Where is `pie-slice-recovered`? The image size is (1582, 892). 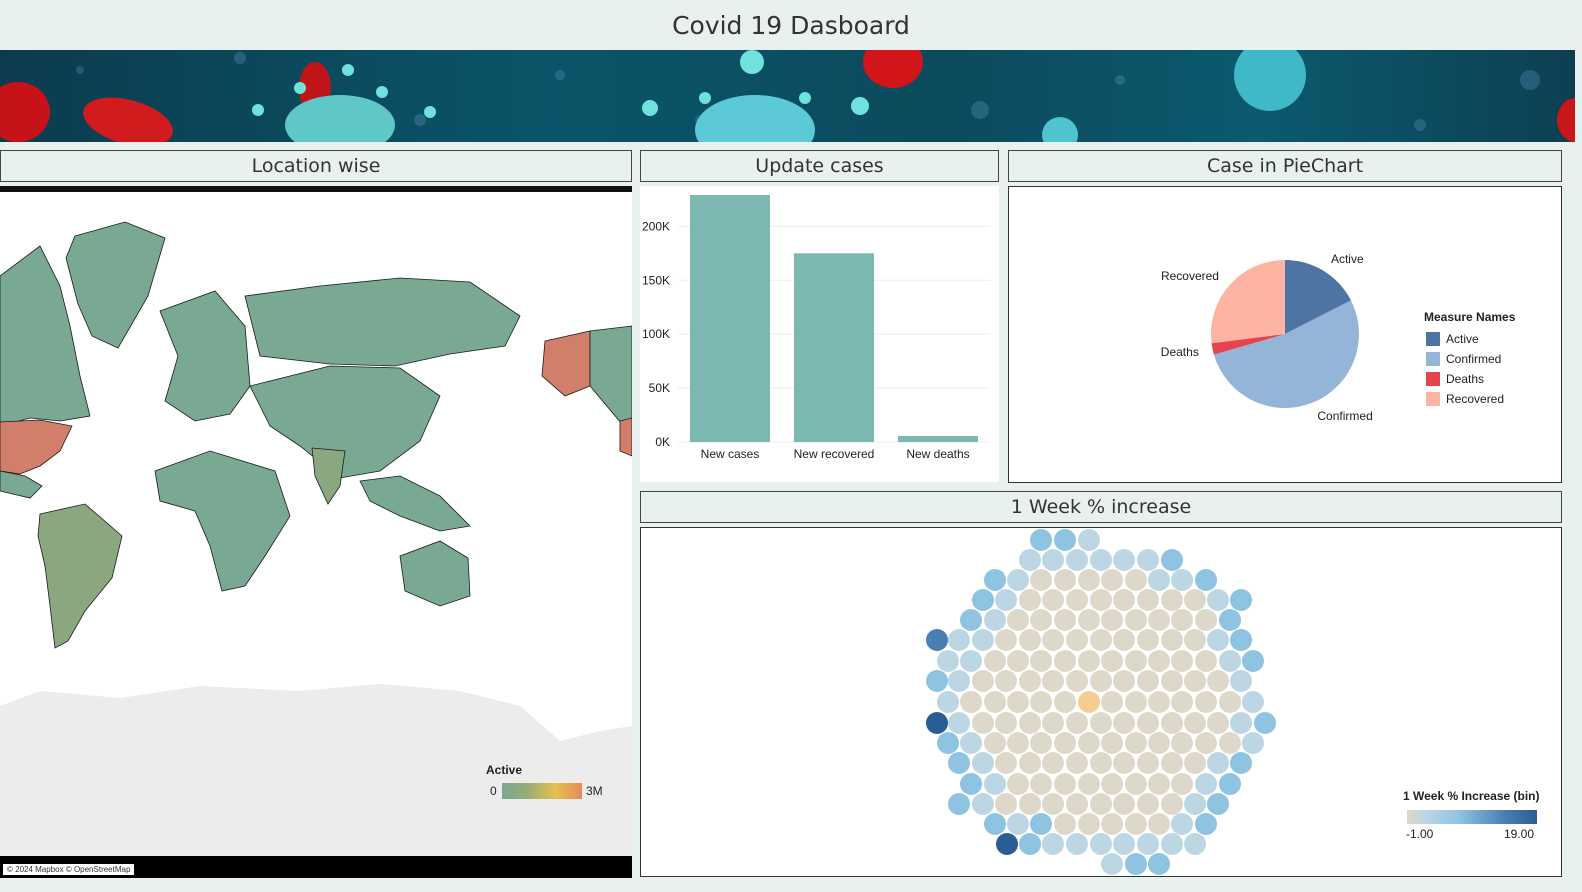 pie-slice-recovered is located at coordinates (1248, 302).